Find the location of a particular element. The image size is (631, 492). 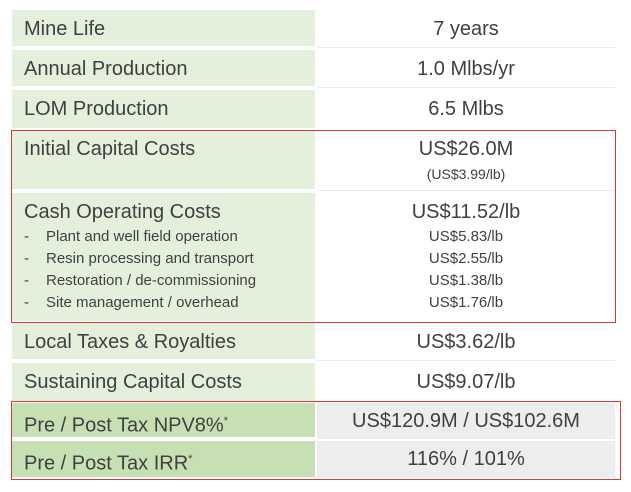

table-row-irr: Pre / Post Tax IRR* 116% / 101% is located at coordinates (313, 459).